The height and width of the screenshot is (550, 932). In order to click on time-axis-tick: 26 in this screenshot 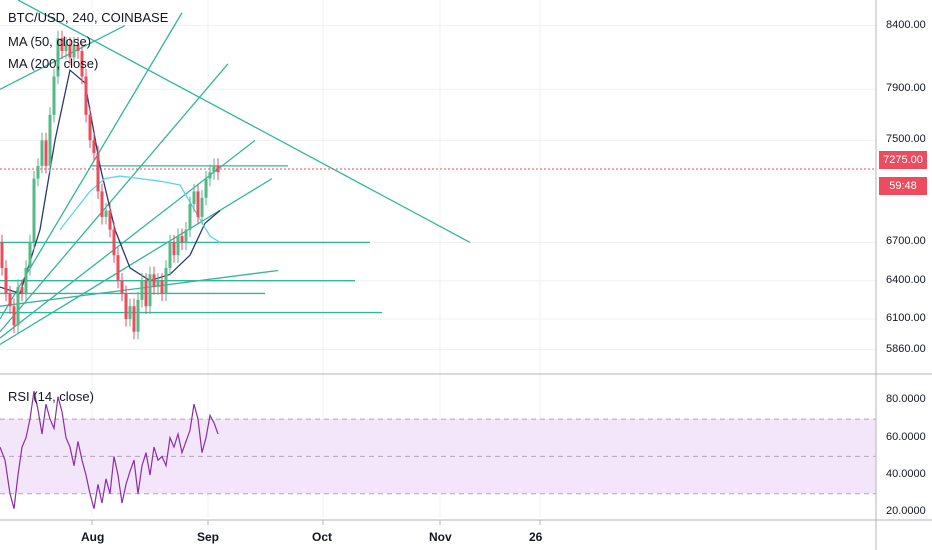, I will do `click(536, 537)`.